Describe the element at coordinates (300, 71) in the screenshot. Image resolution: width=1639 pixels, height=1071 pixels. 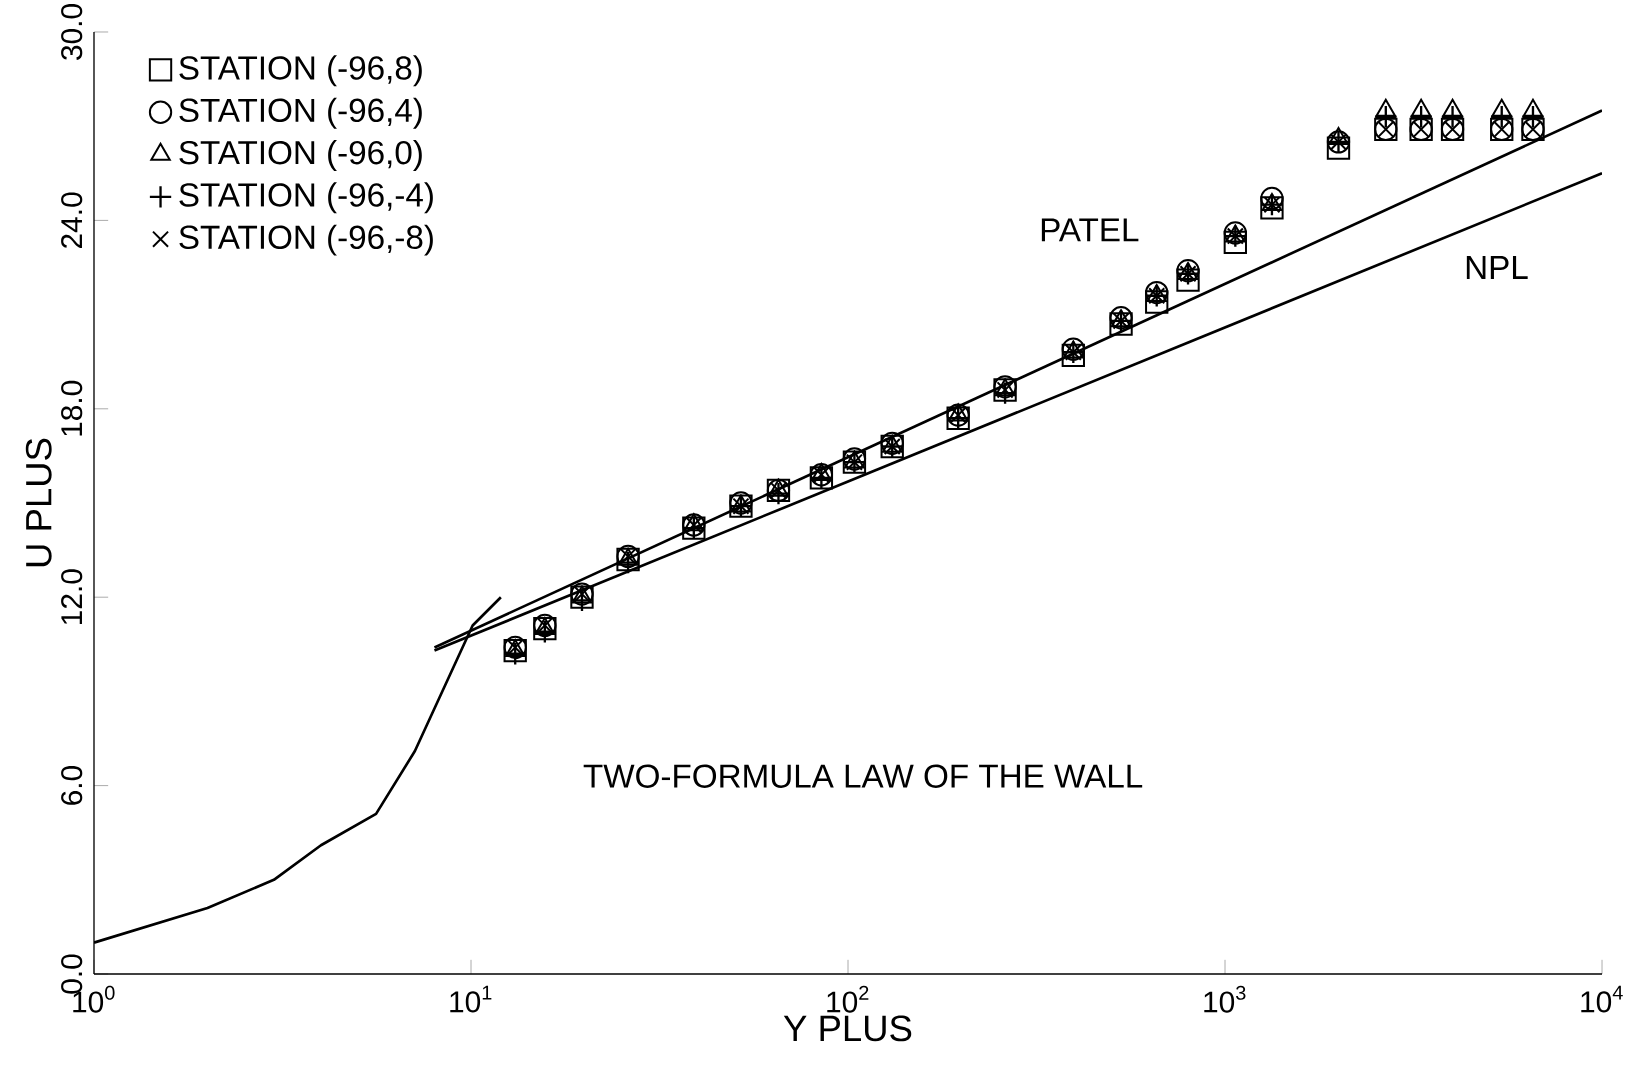
I see `legend-label: STATION (-96,8)` at that location.